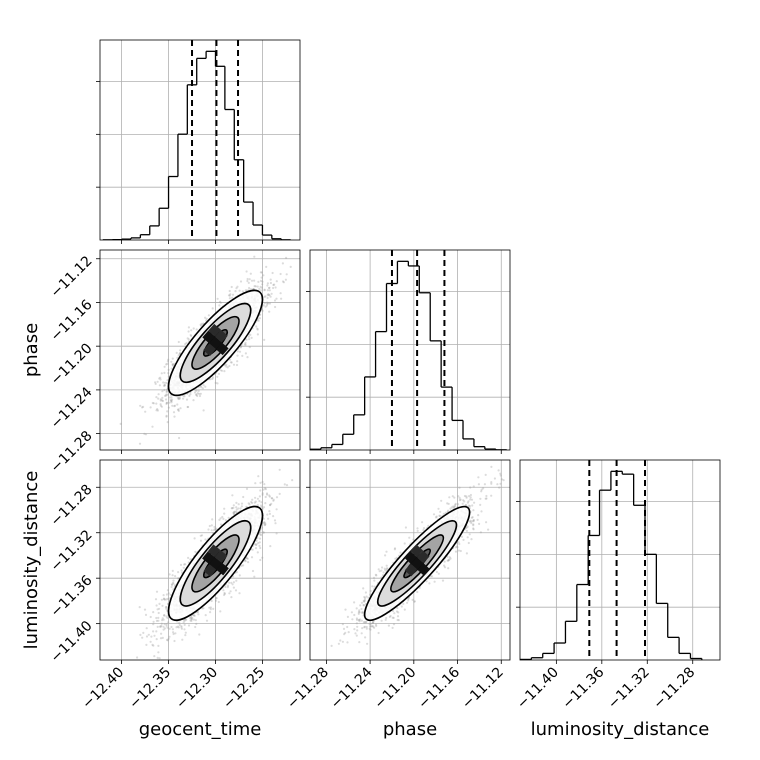  What do you see at coordinates (215, 564) in the screenshot?
I see `panel-content` at bounding box center [215, 564].